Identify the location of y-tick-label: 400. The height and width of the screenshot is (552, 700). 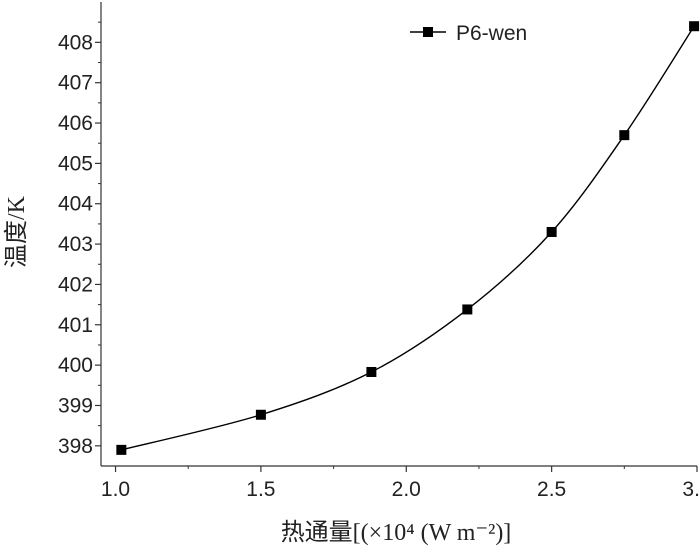
(75, 365).